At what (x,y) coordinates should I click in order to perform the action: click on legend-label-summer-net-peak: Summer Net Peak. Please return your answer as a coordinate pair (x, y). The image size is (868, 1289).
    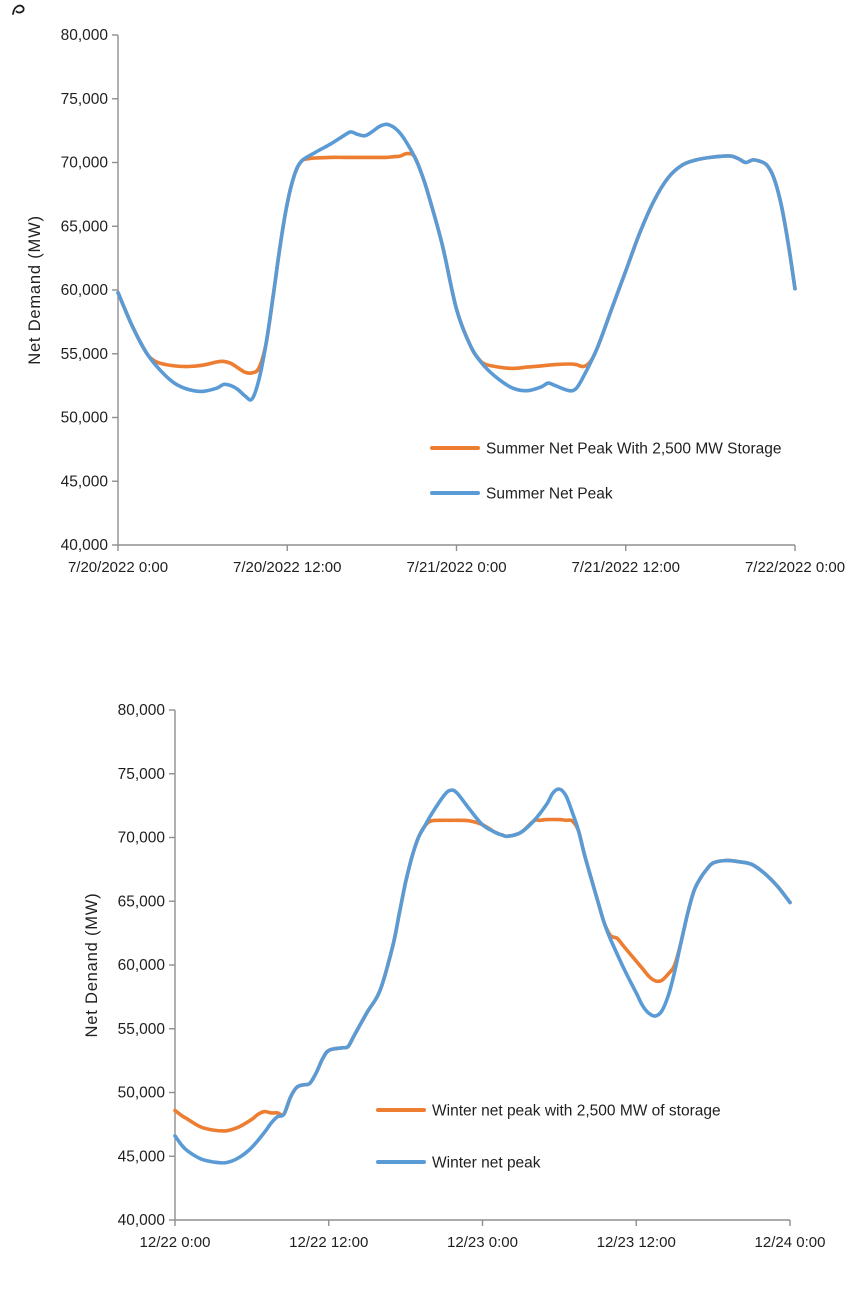
    Looking at the image, I should click on (549, 494).